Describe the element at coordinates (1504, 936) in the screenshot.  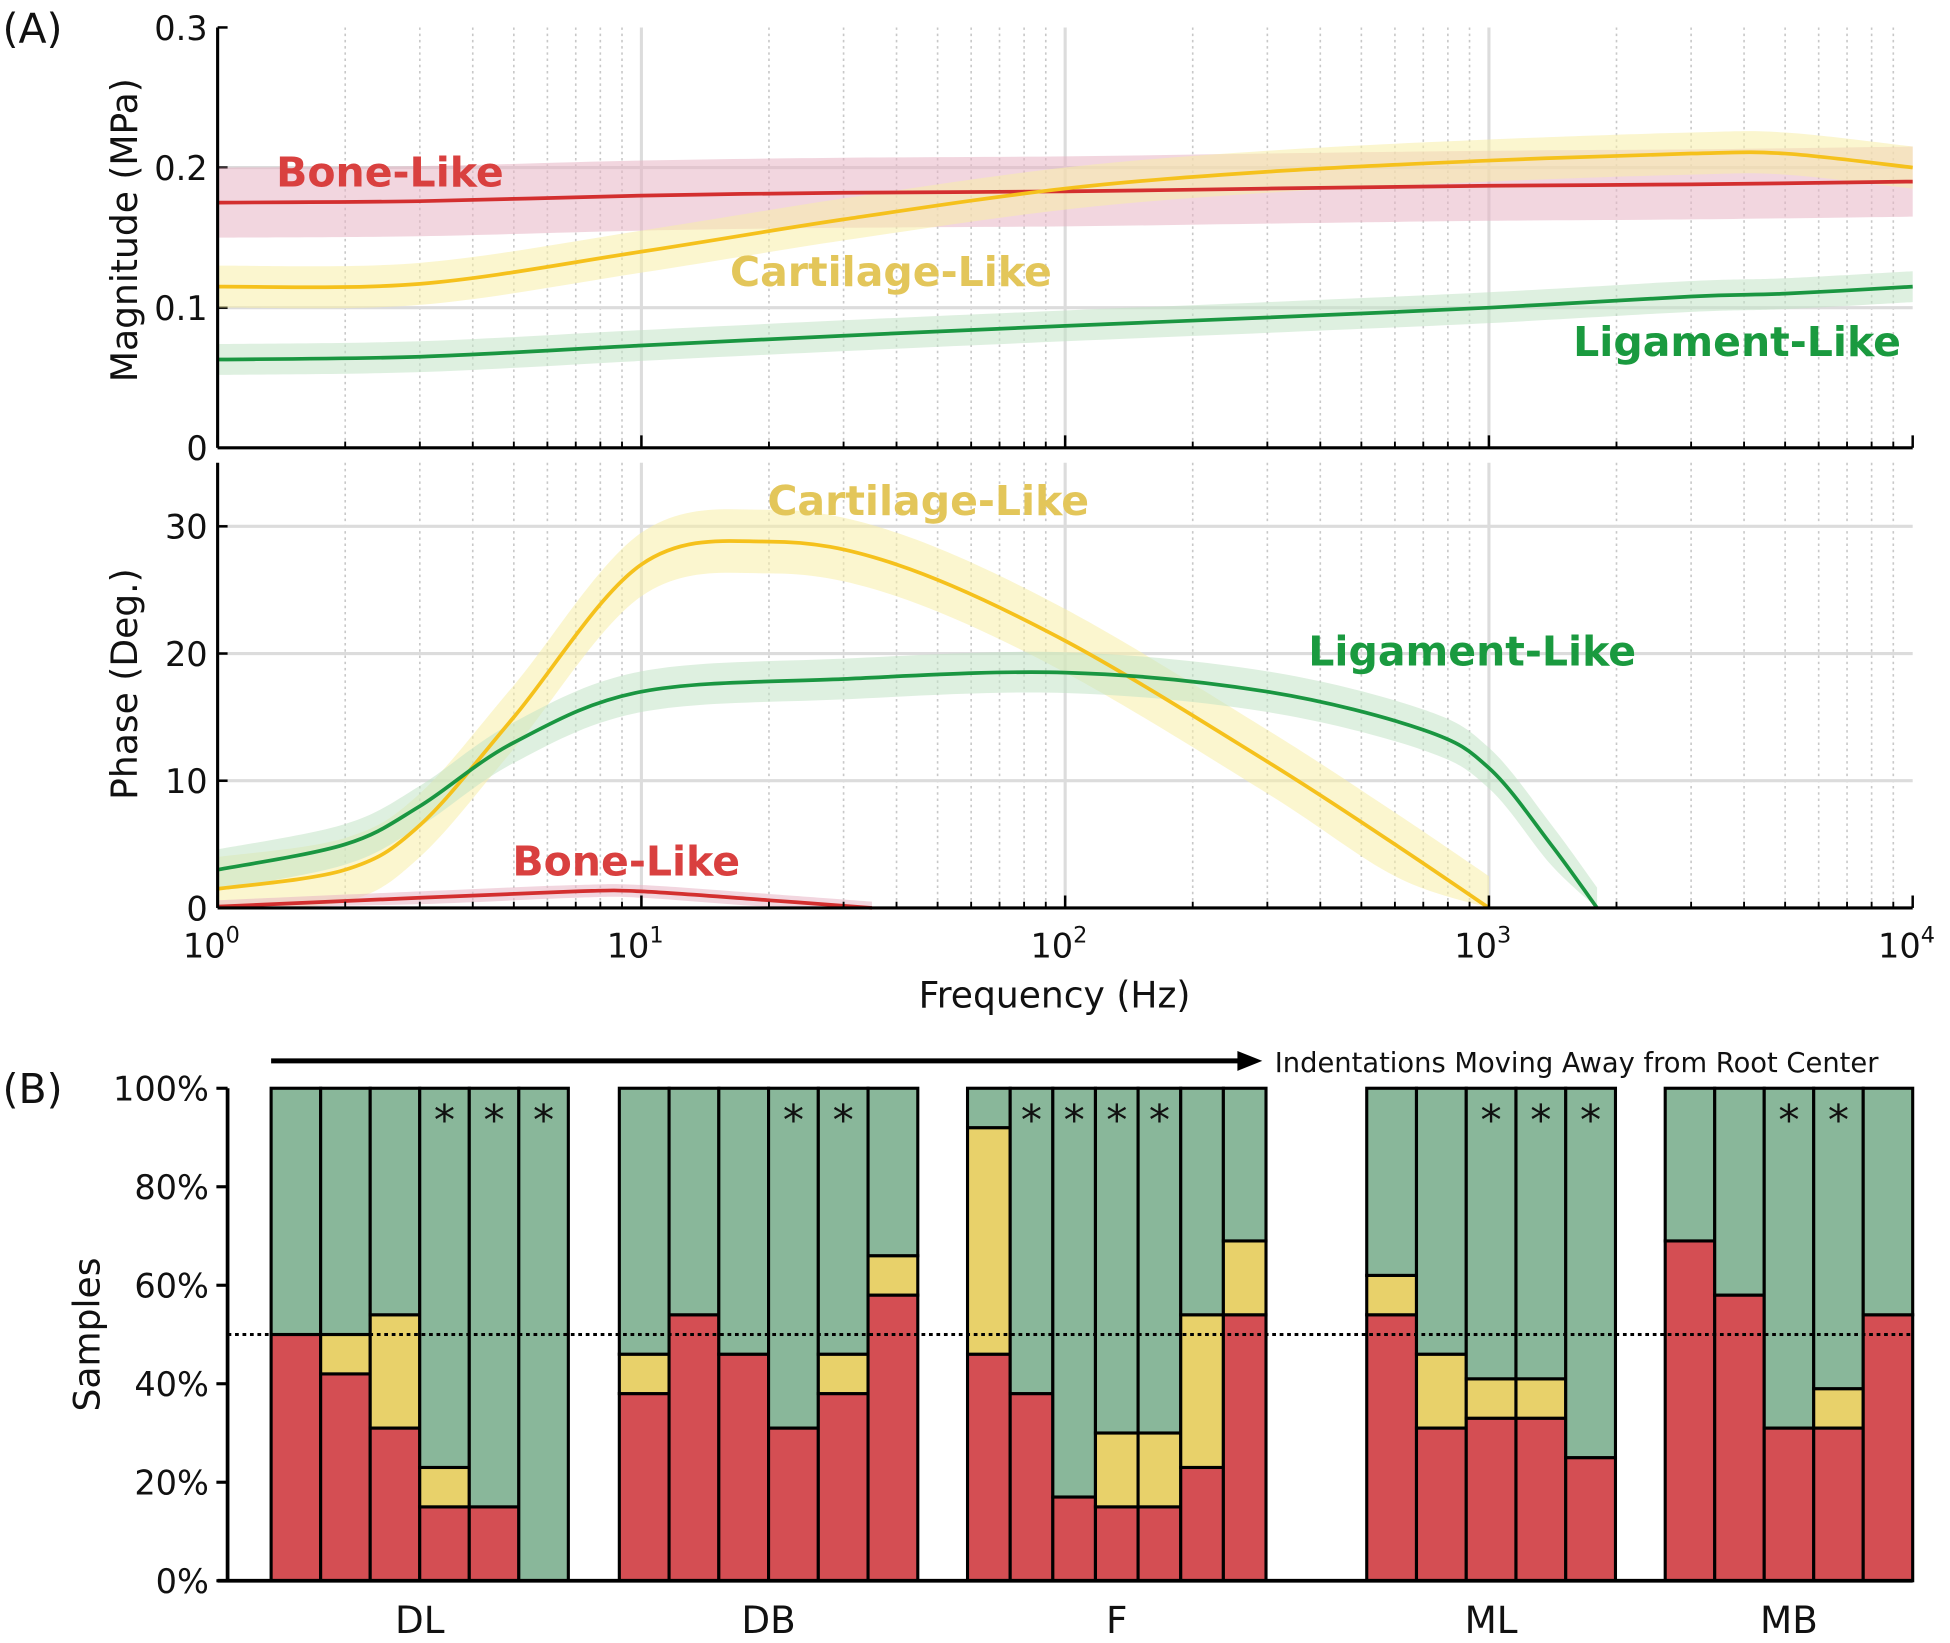
I see `tick-exponent: 3` at that location.